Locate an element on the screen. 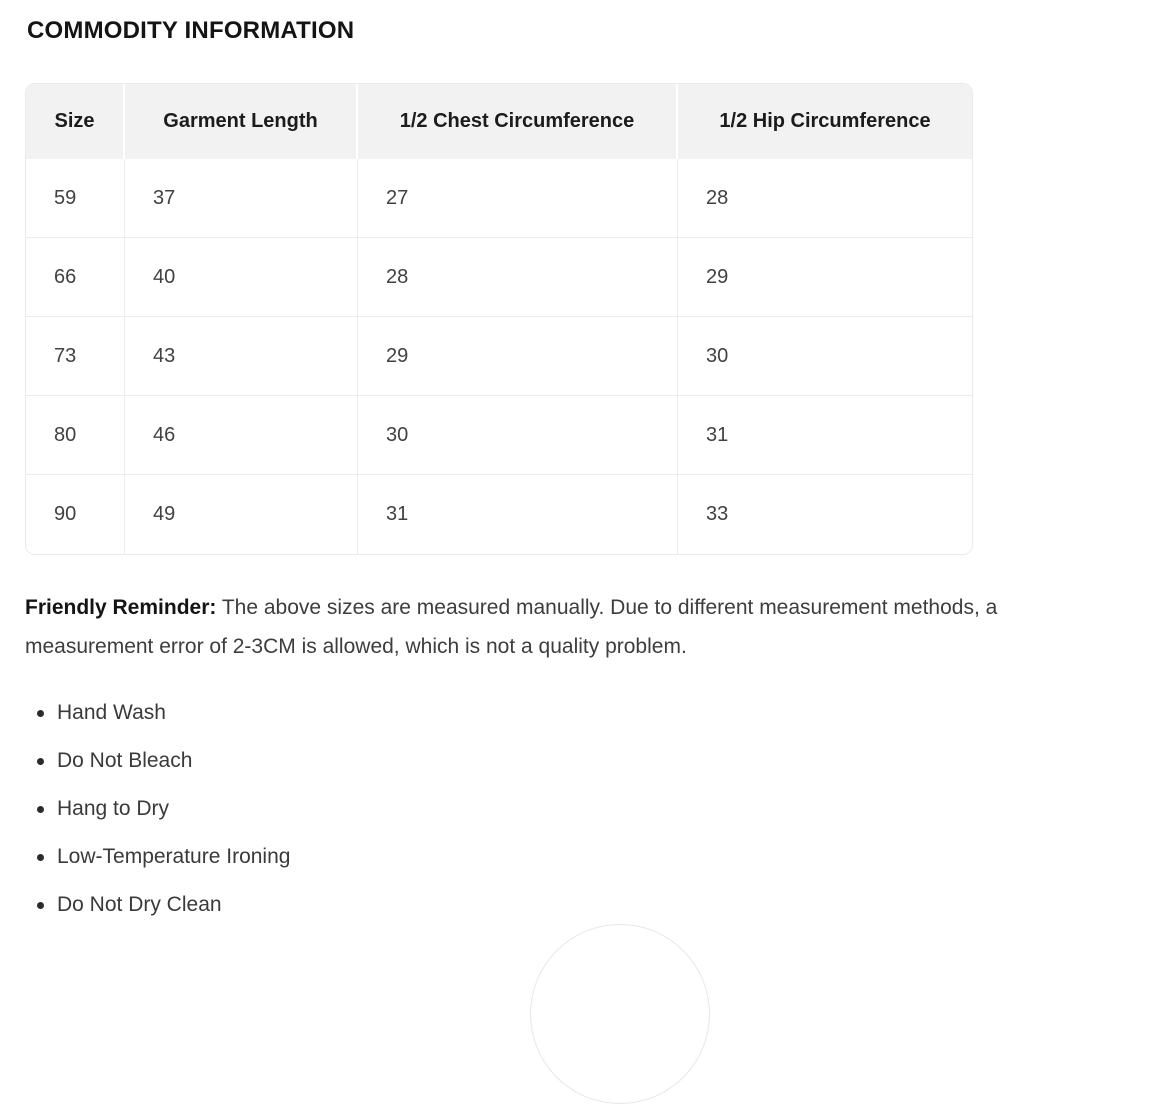  table-cell: 33 is located at coordinates (825, 514).